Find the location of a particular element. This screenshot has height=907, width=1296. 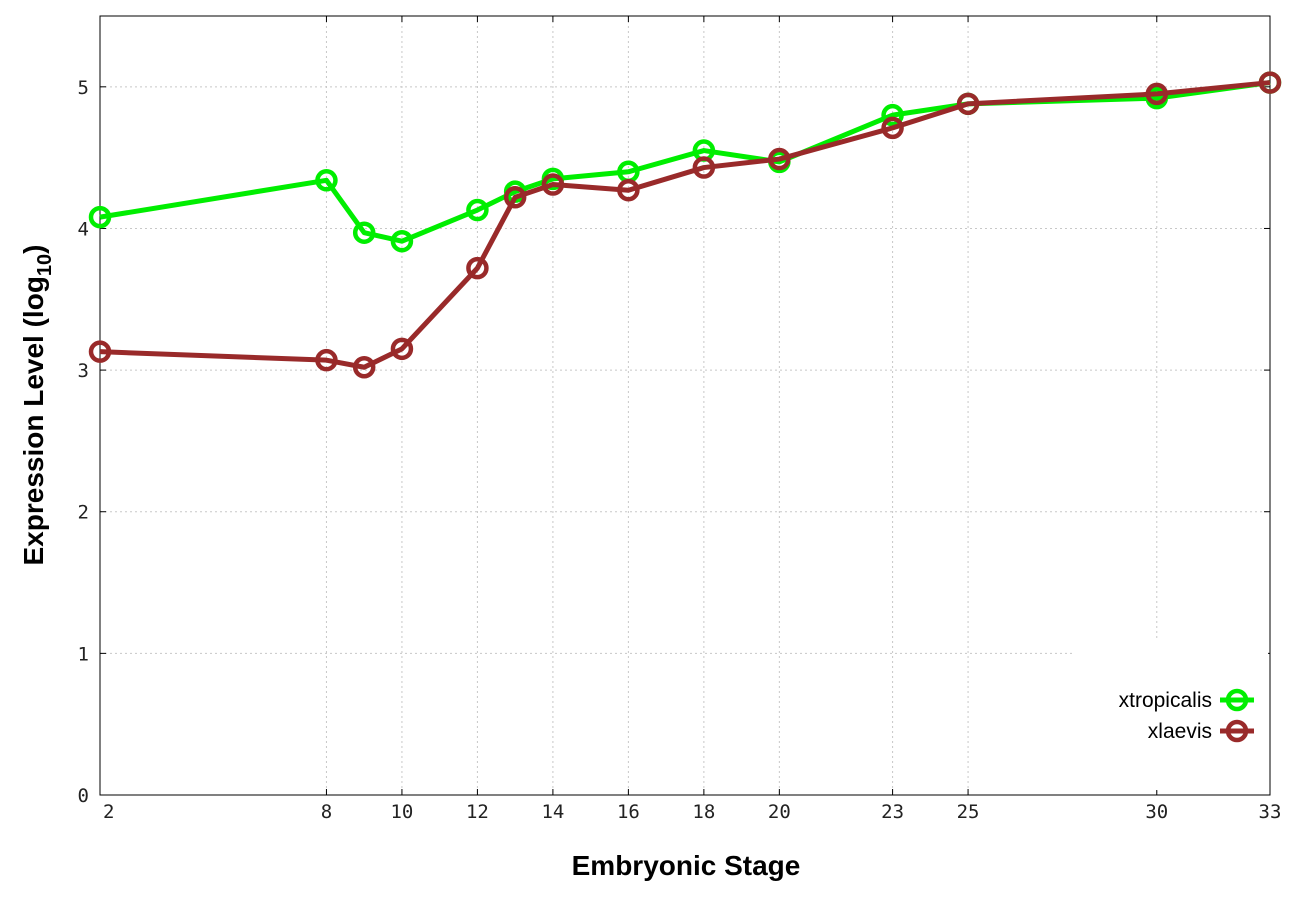

x-tick-label: 30 is located at coordinates (1156, 812).